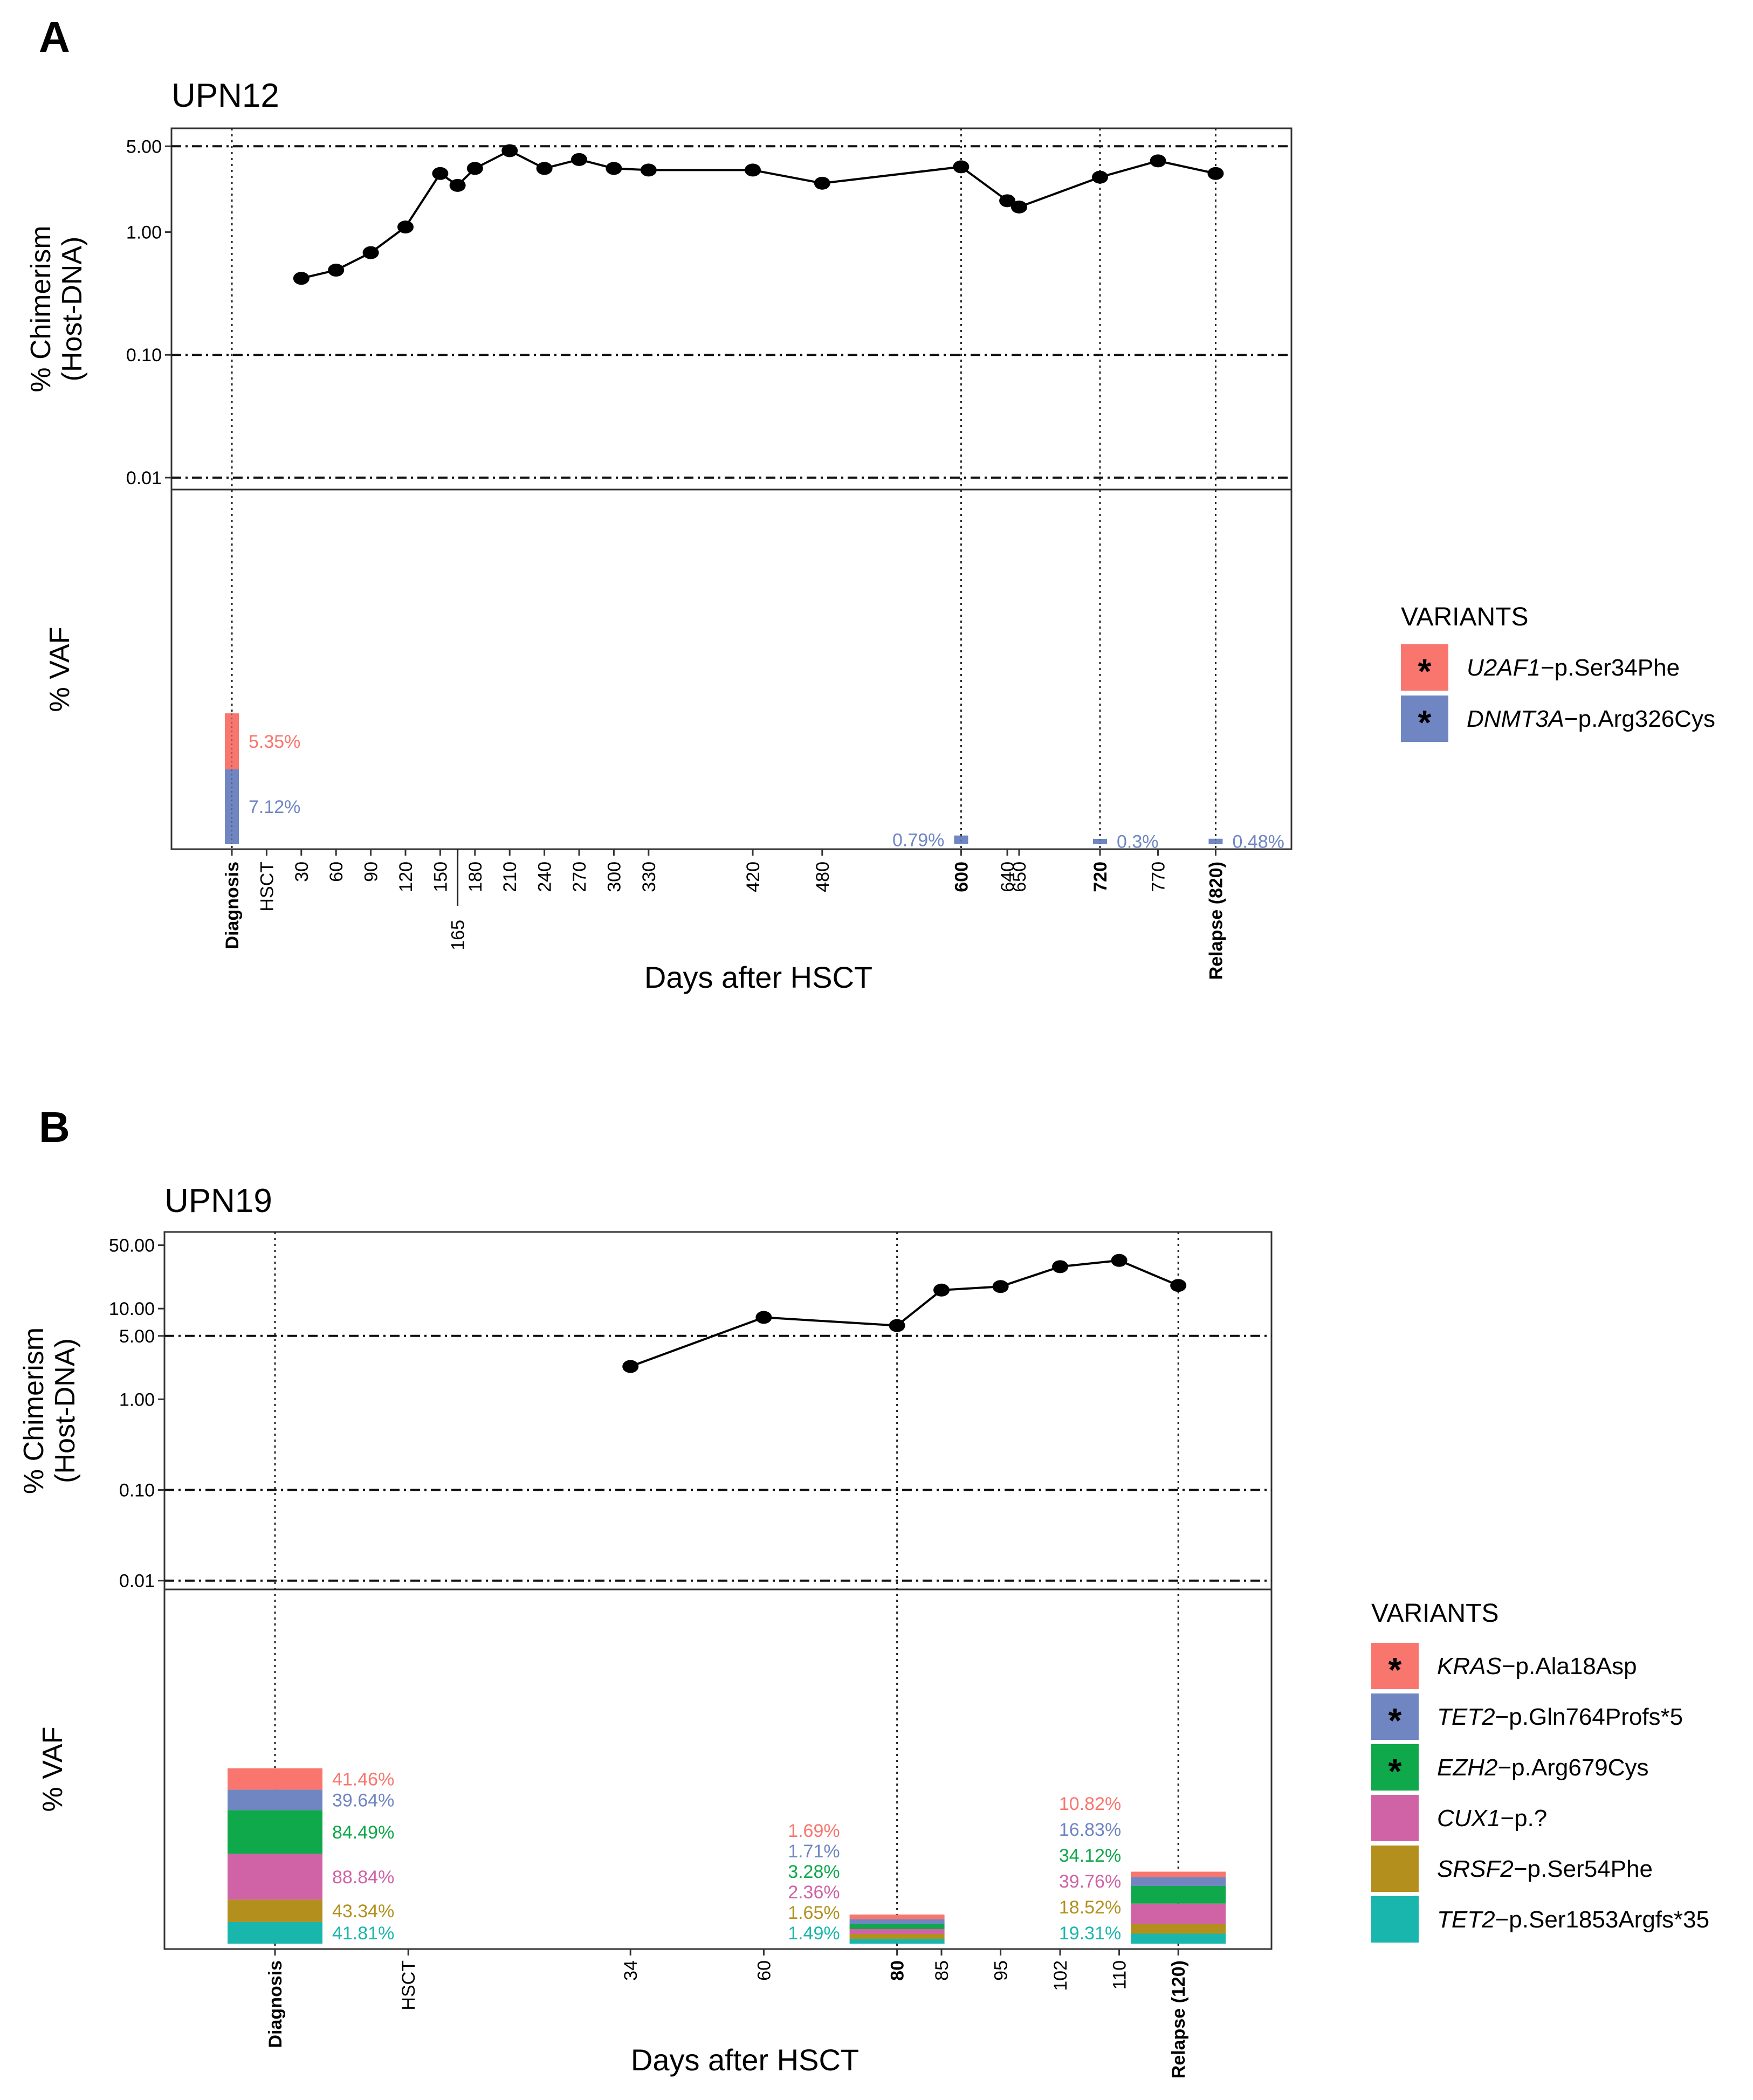 The height and width of the screenshot is (2100, 1753). I want to click on x-tick-label-group: 90, so click(371, 872).